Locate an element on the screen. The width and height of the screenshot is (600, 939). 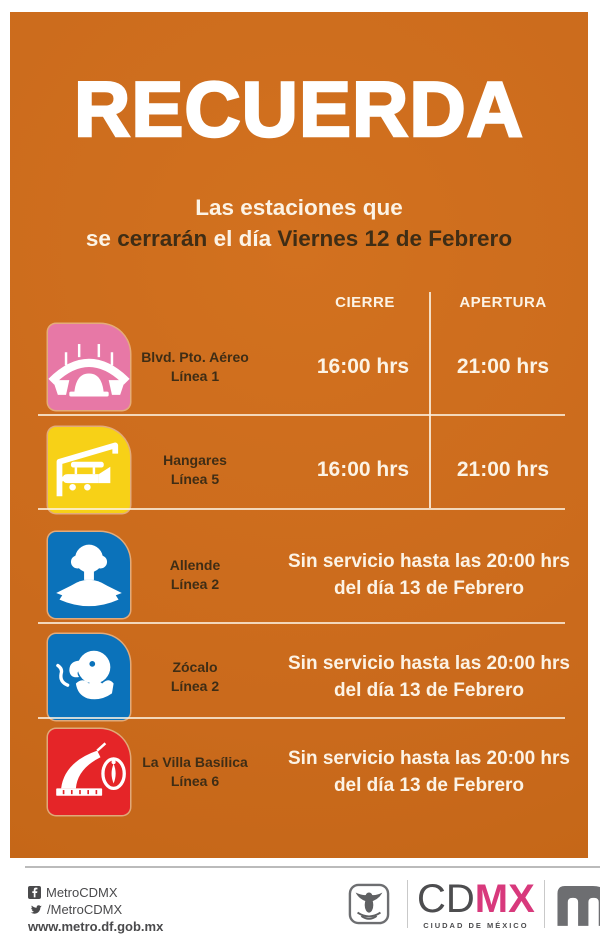
cdmx-mx-text: MX is located at coordinates (504, 898).